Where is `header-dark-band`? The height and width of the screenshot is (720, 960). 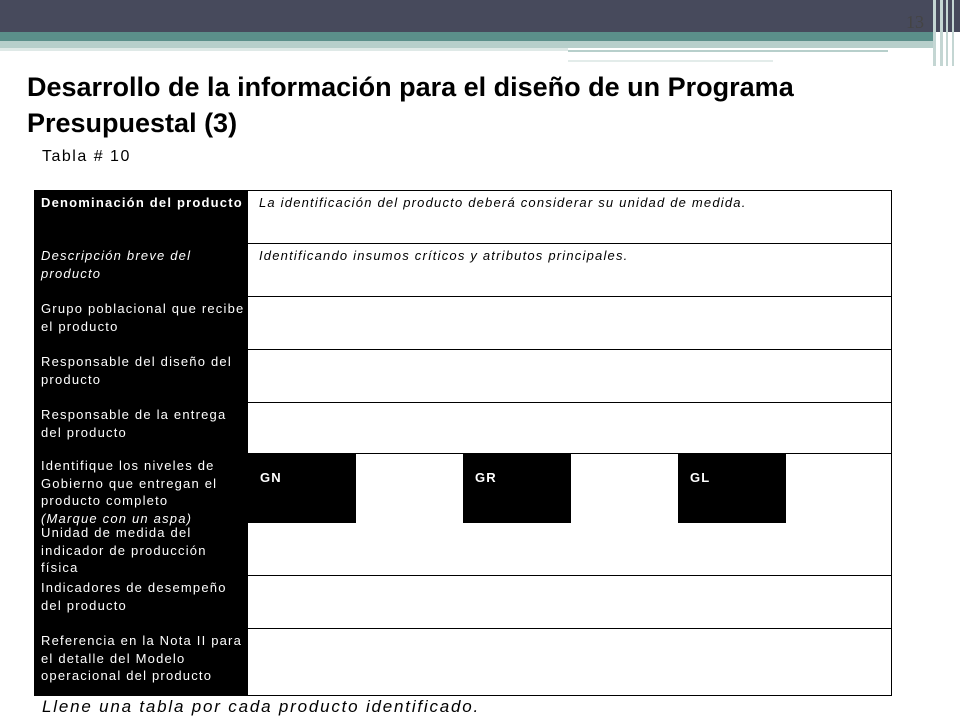
header-dark-band is located at coordinates (480, 16).